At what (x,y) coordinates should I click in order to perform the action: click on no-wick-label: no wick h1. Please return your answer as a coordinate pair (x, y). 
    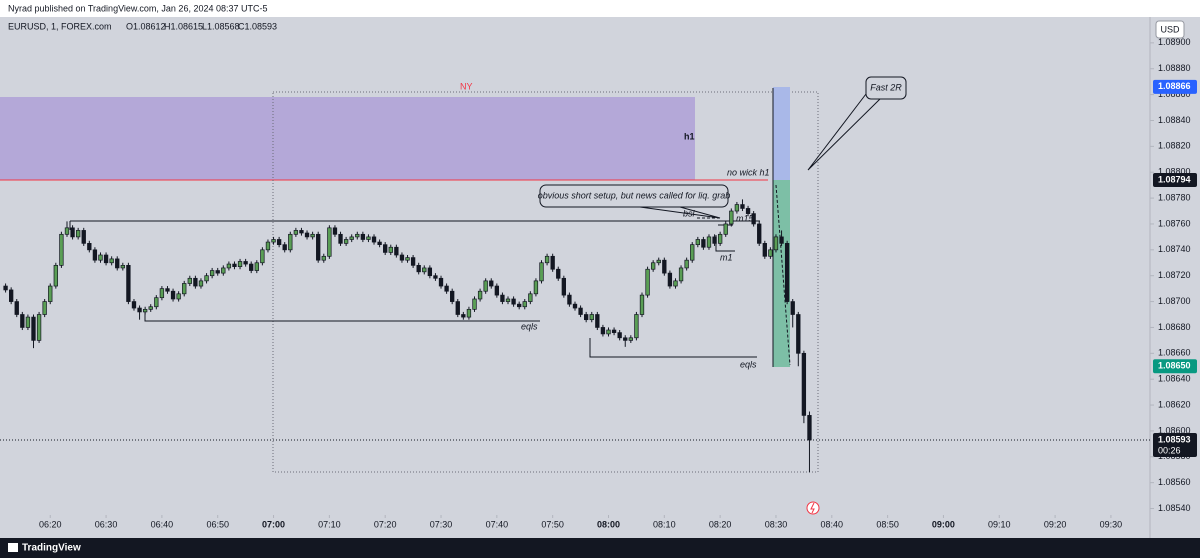
    Looking at the image, I should click on (748, 172).